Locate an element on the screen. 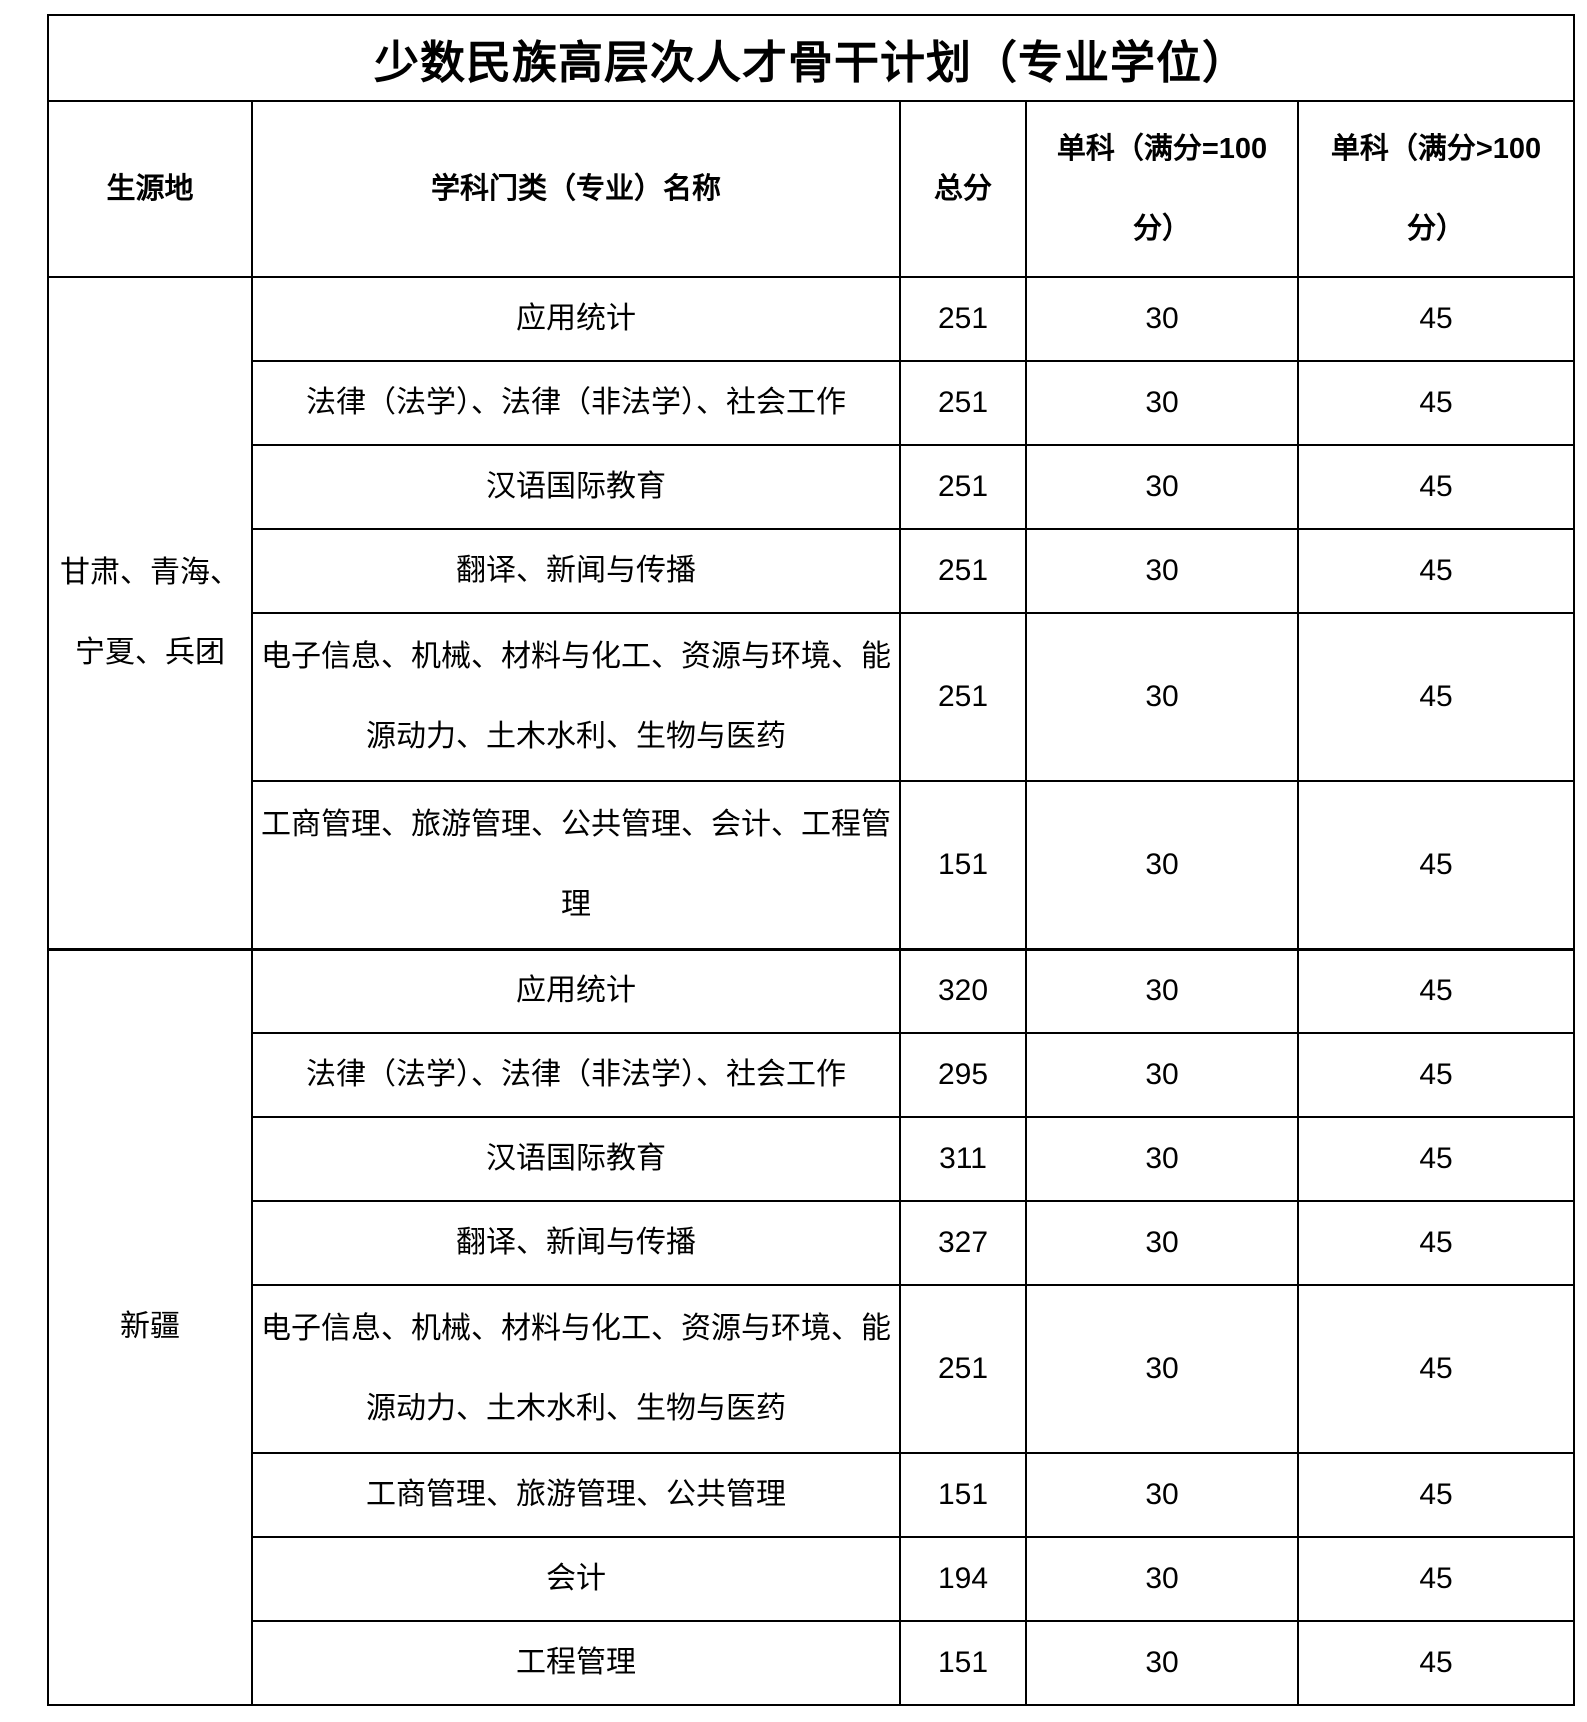 This screenshot has width=1587, height=1722. origin-cell-xinjiang: 新疆 is located at coordinates (150, 1326).